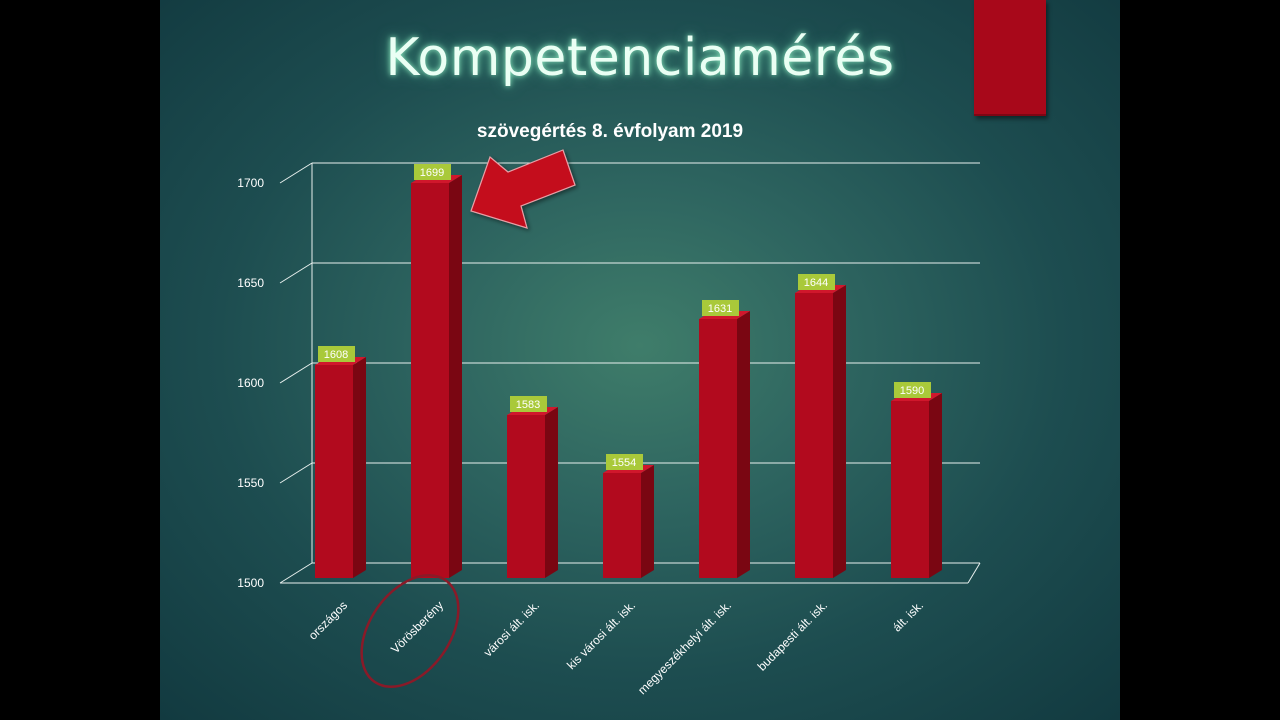 Image resolution: width=1280 pixels, height=720 pixels. I want to click on y-tick-label: 1500, so click(250, 583).